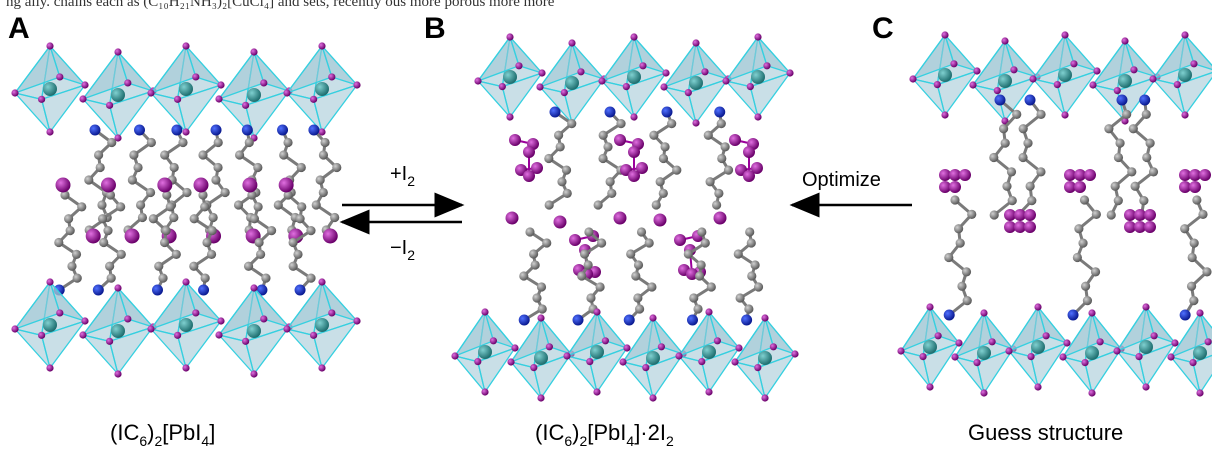  What do you see at coordinates (604, 434) in the screenshot?
I see `caption-panel-b: (IC6)2[PbI4]·2I2` at bounding box center [604, 434].